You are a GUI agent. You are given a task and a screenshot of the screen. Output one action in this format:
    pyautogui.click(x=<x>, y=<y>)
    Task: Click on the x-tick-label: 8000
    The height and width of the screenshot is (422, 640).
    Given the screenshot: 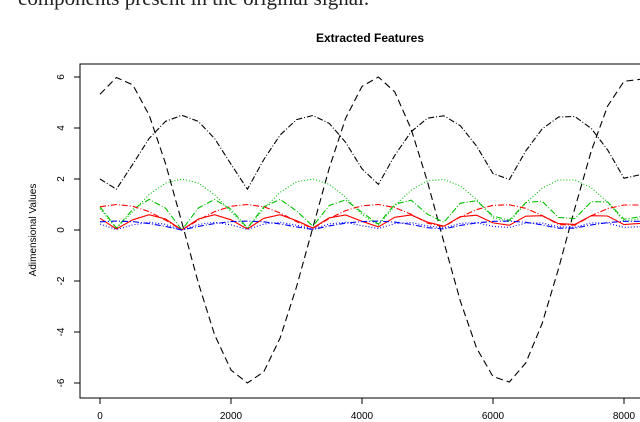 What is the action you would take?
    pyautogui.click(x=624, y=416)
    